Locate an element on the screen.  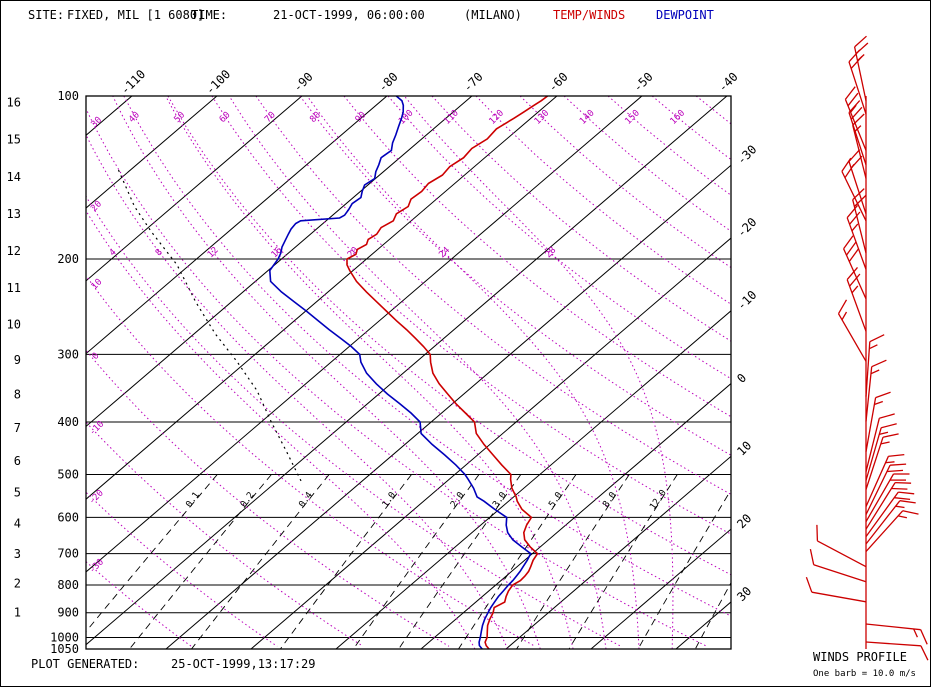
dewpoint-legend: DEWPOINT is located at coordinates (685, 15).